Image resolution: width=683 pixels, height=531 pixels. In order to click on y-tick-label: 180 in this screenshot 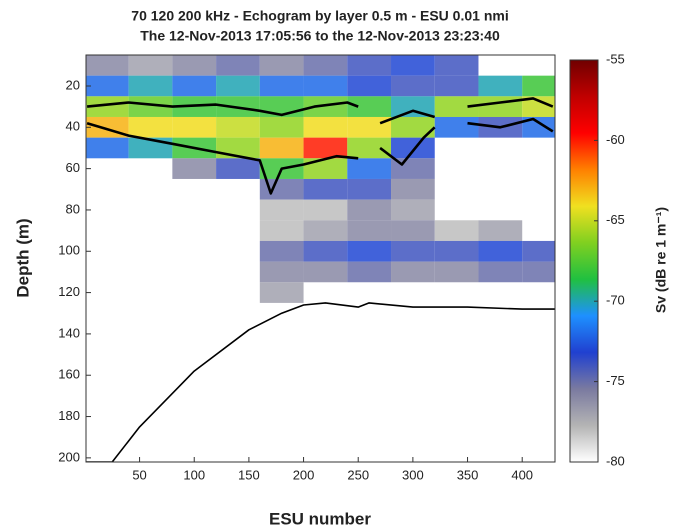, I will do `click(69, 415)`.